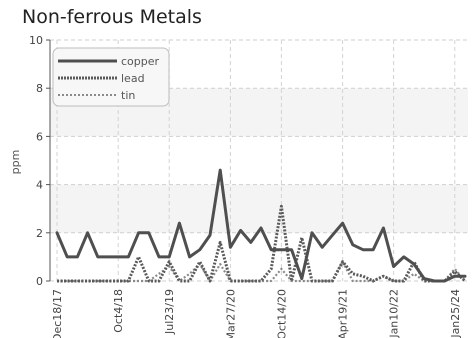 The width and height of the screenshot is (474, 338). I want to click on legend-label-lead: lead, so click(133, 78).